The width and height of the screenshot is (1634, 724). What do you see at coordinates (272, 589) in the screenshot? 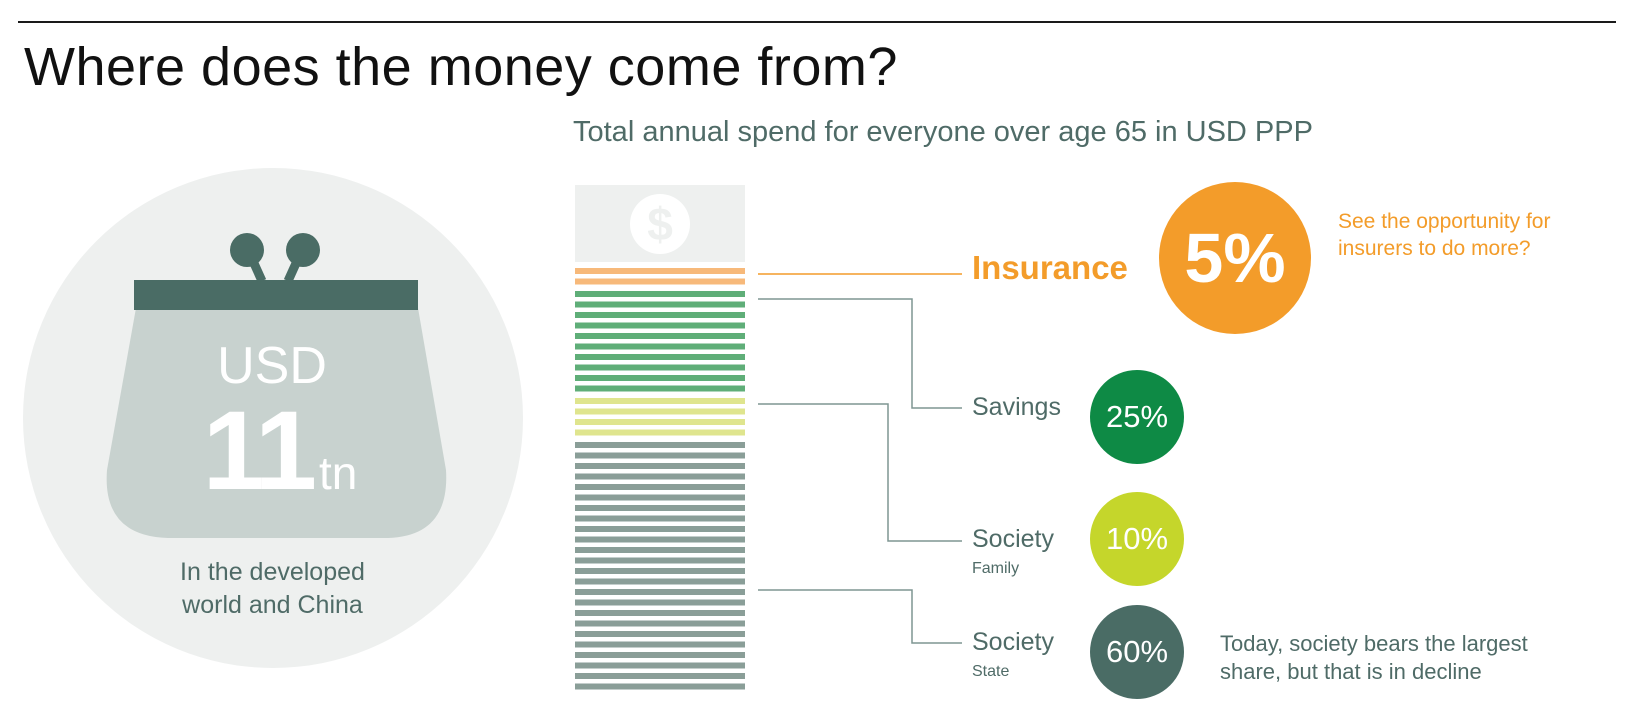
I see `total-caption: In the developed world and China` at bounding box center [272, 589].